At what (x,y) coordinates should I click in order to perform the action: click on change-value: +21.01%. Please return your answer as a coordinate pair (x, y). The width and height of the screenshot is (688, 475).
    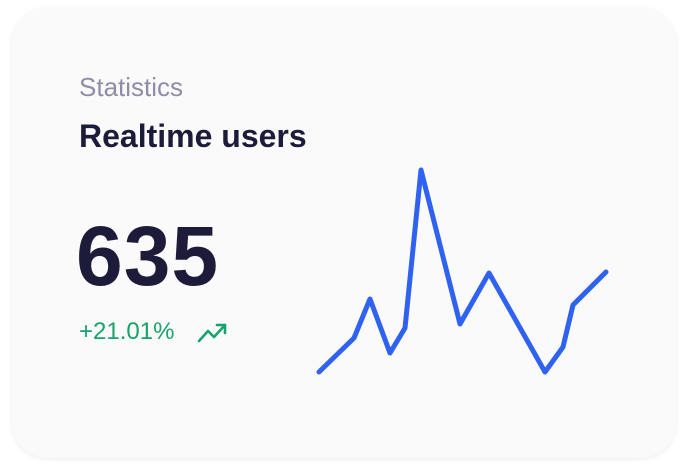
    Looking at the image, I should click on (127, 331).